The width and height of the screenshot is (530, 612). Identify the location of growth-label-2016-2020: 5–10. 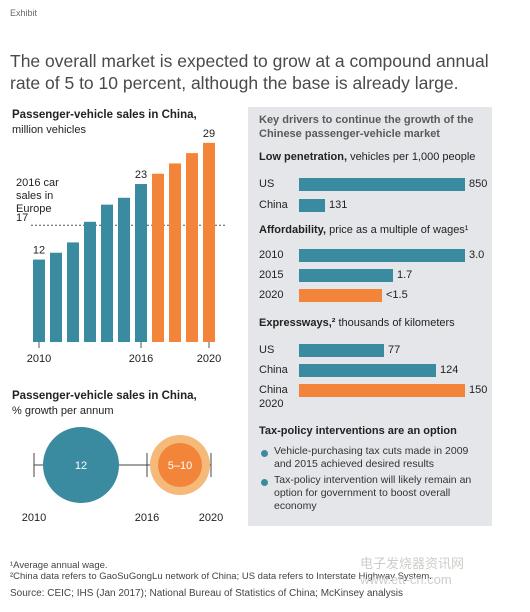
(180, 466).